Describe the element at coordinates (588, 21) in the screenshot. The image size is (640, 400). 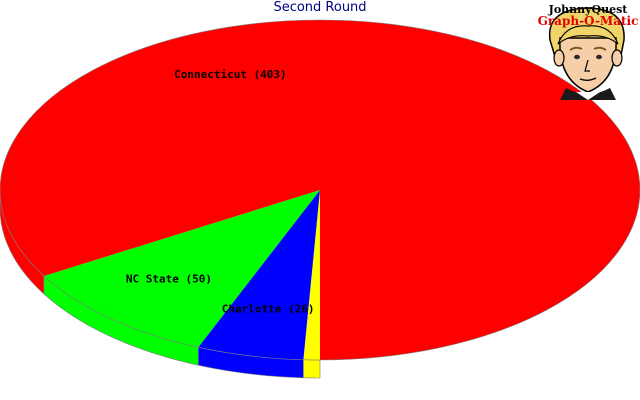
I see `logo-line2: Graph-O-Matic` at that location.